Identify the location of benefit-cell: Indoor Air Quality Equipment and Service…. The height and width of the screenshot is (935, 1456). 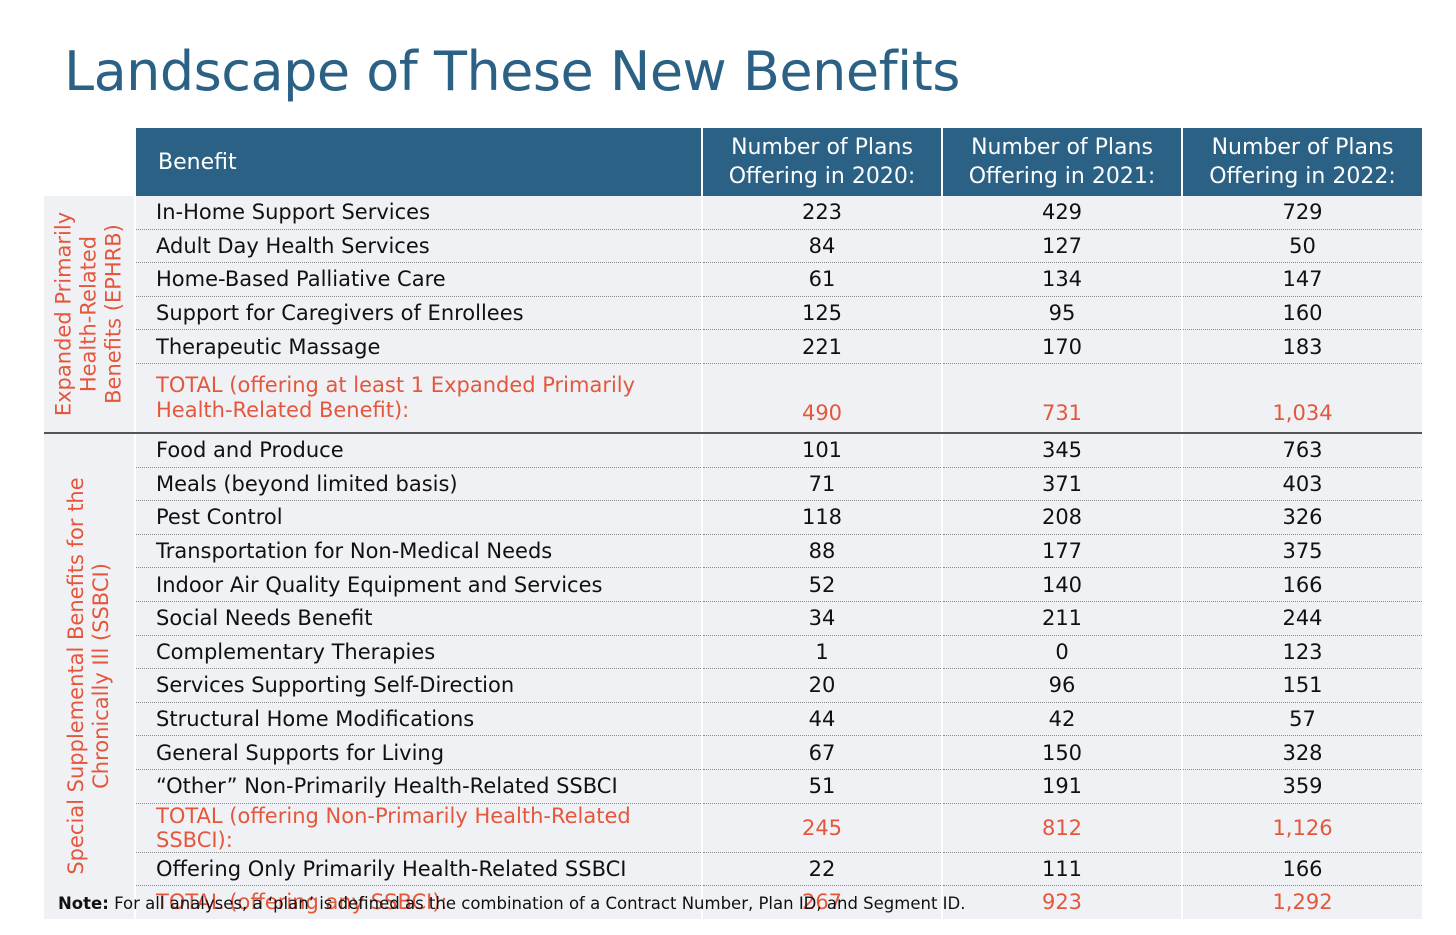
(419, 584).